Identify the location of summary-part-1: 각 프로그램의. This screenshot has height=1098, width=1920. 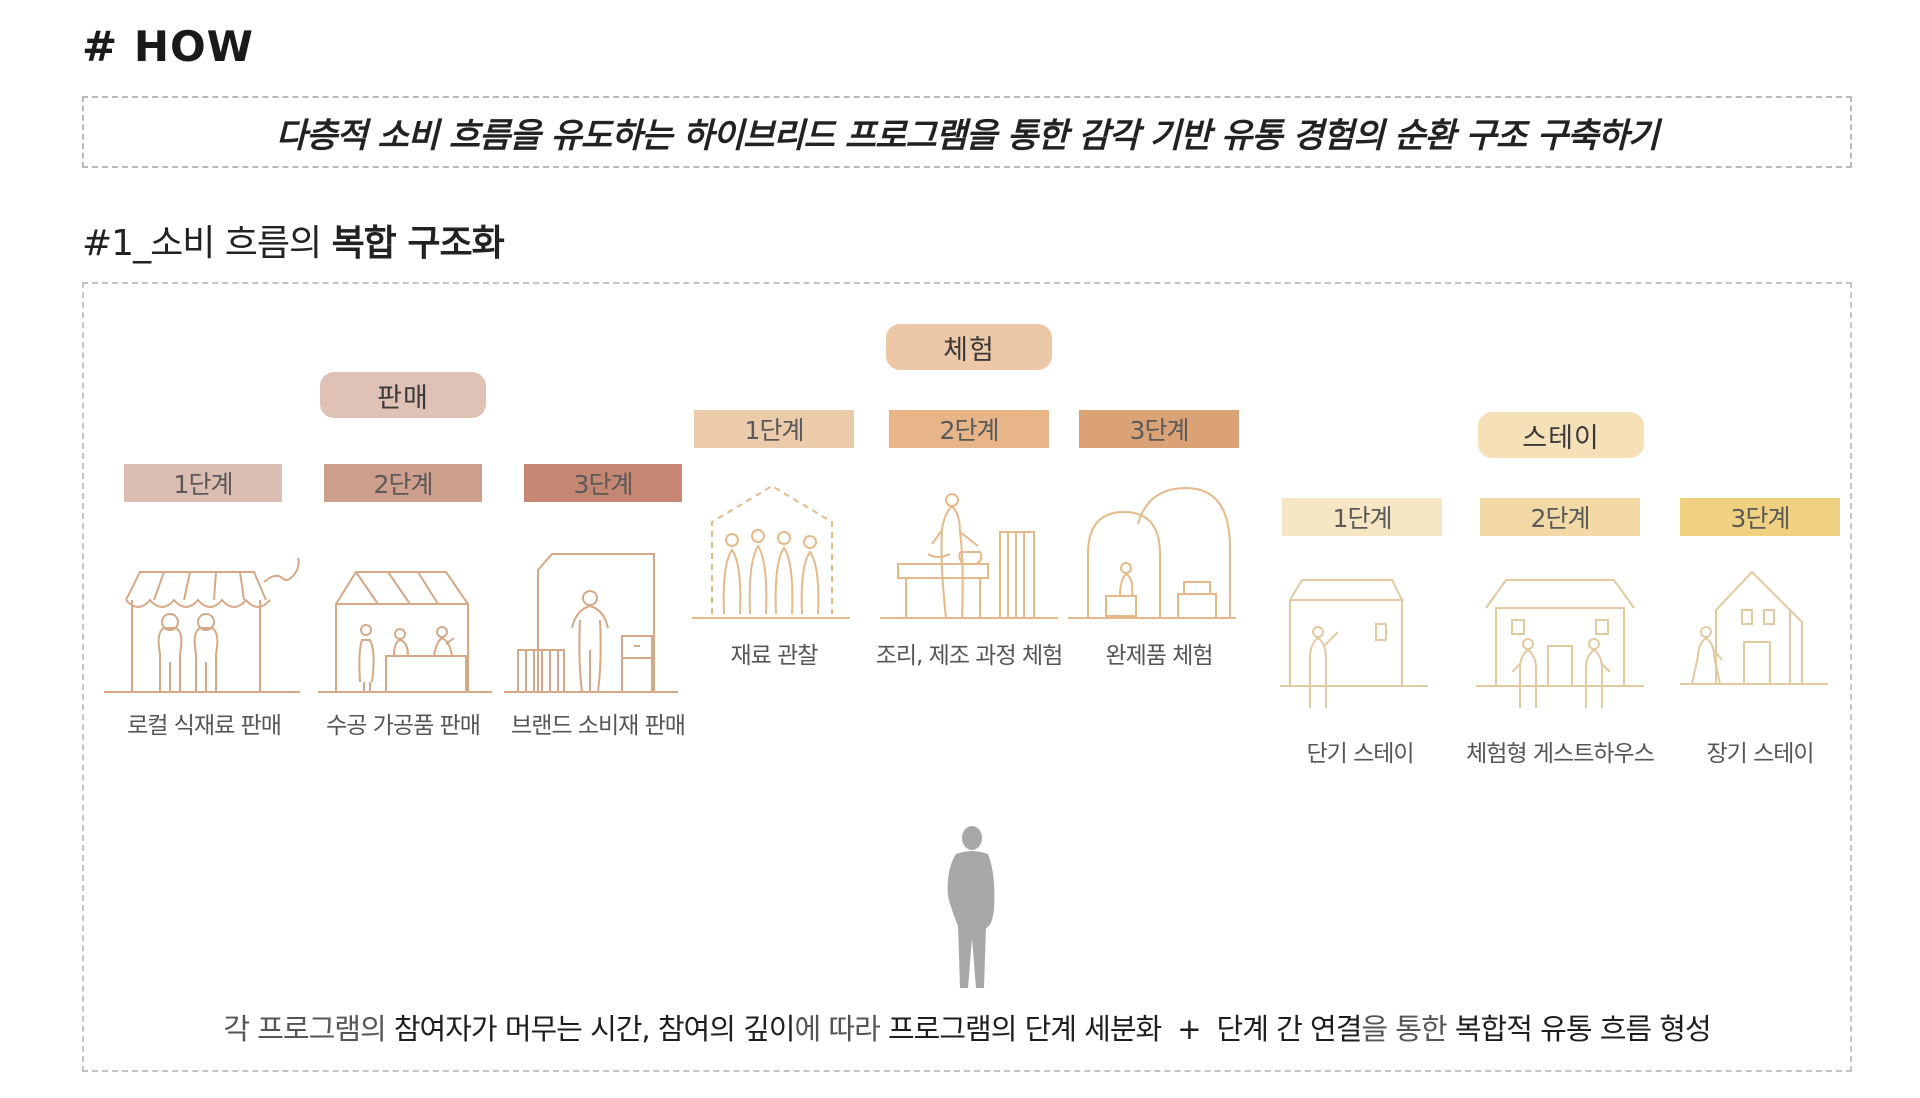
(308, 1029).